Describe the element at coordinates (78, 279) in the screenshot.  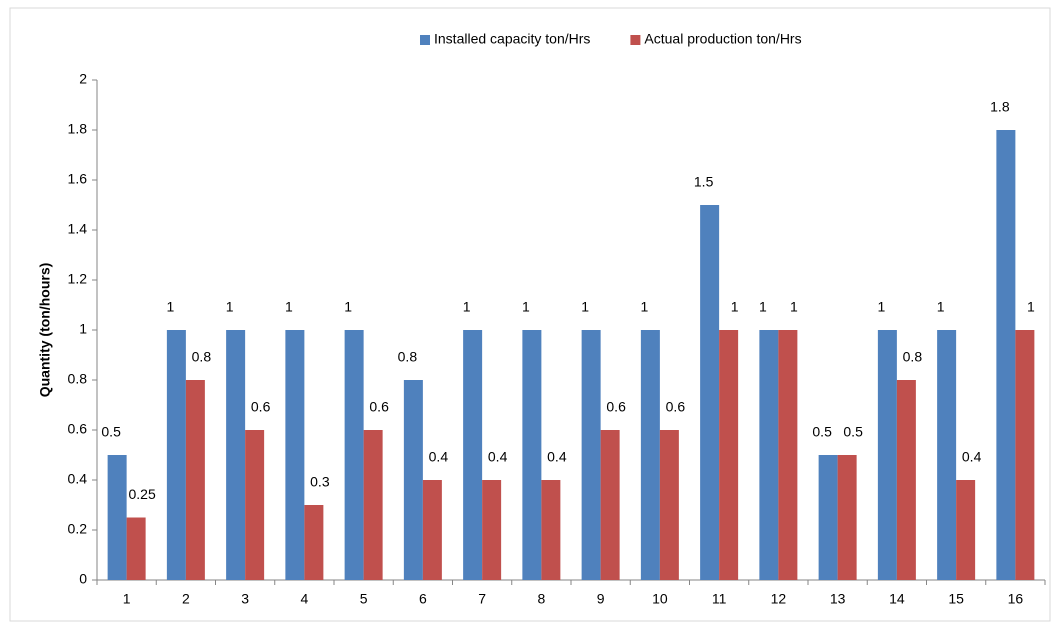
I see `y-tick-label: 1.2` at that location.